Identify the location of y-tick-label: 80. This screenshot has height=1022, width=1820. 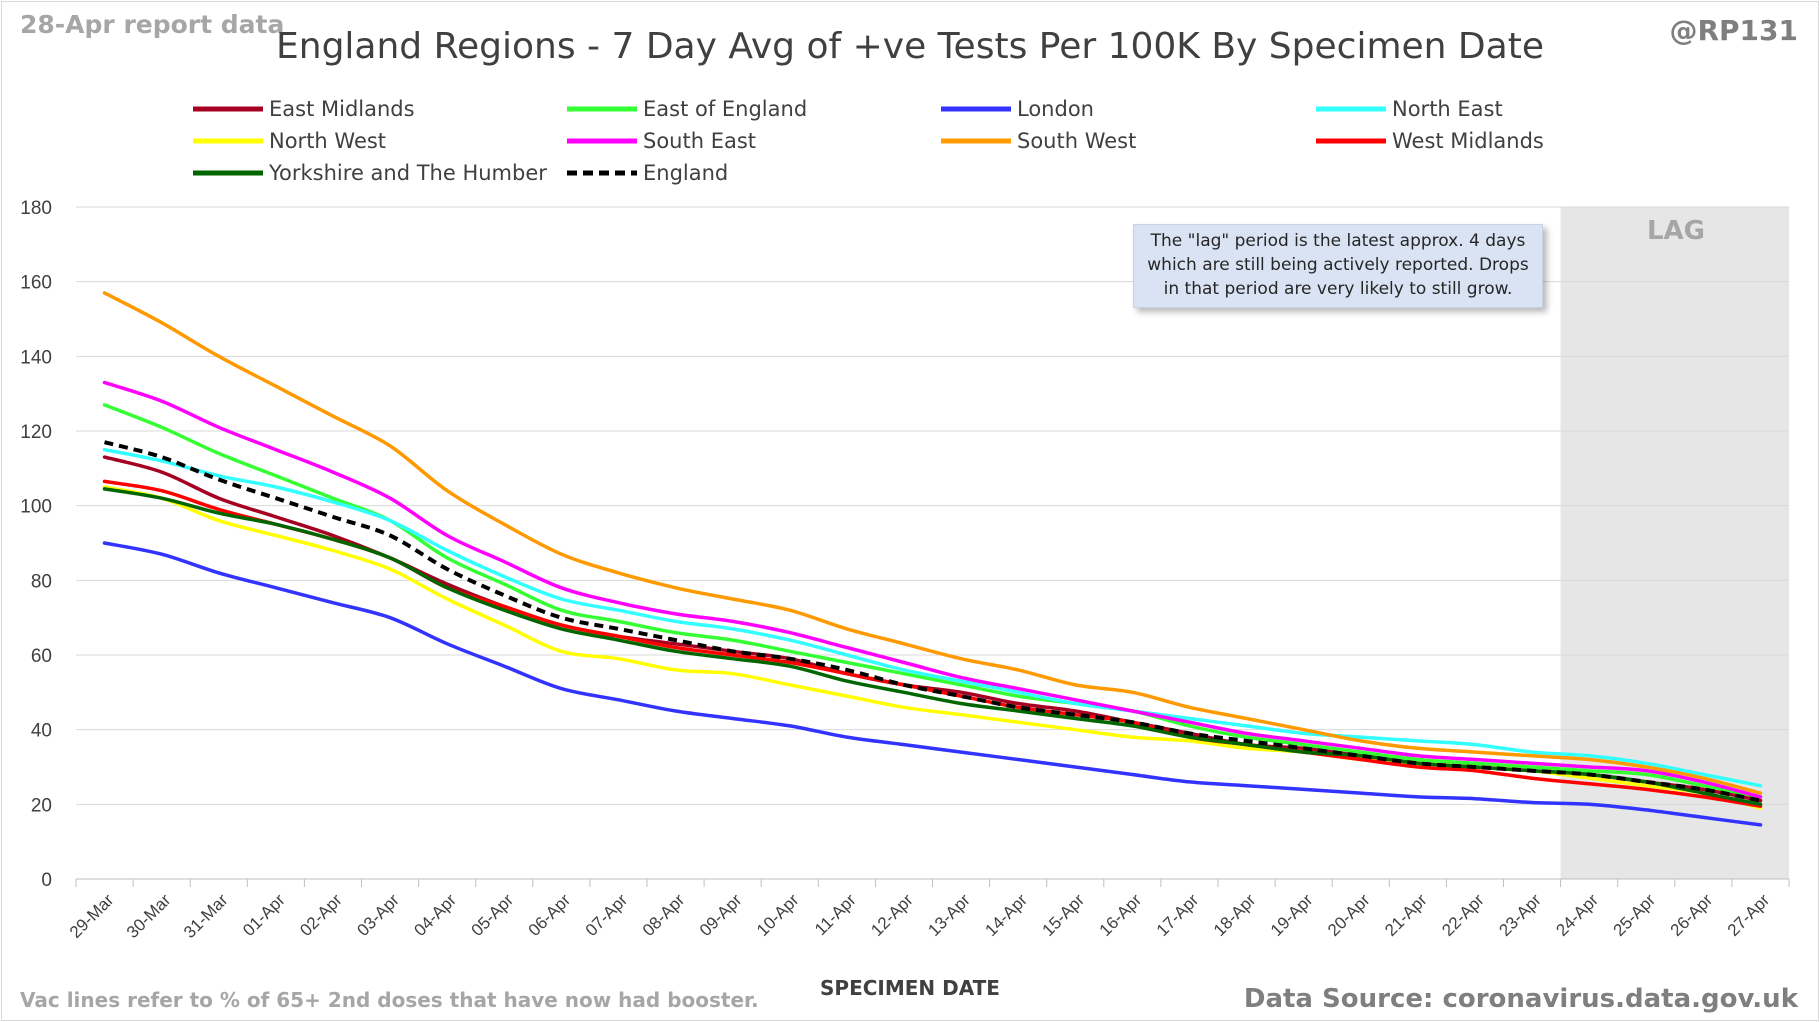
(41, 581).